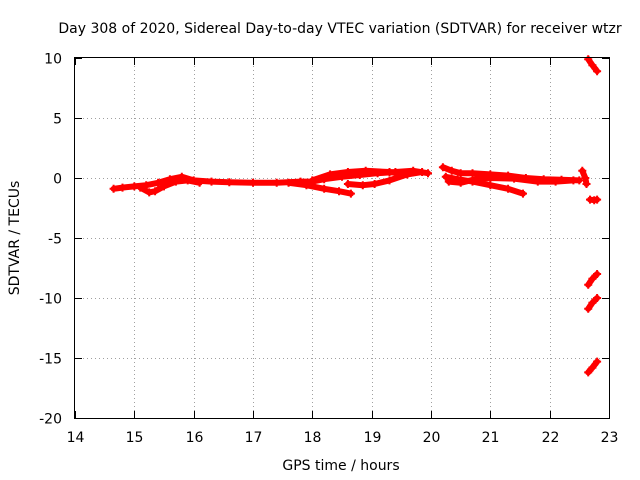 The image size is (640, 480). What do you see at coordinates (57, 120) in the screenshot?
I see `y-tick-label: 5` at bounding box center [57, 120].